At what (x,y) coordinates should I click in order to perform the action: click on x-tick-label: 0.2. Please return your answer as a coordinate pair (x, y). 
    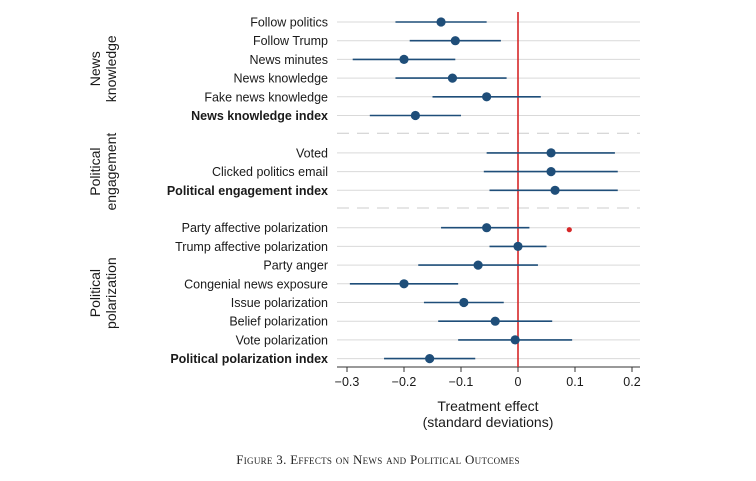
    Looking at the image, I should click on (631, 382).